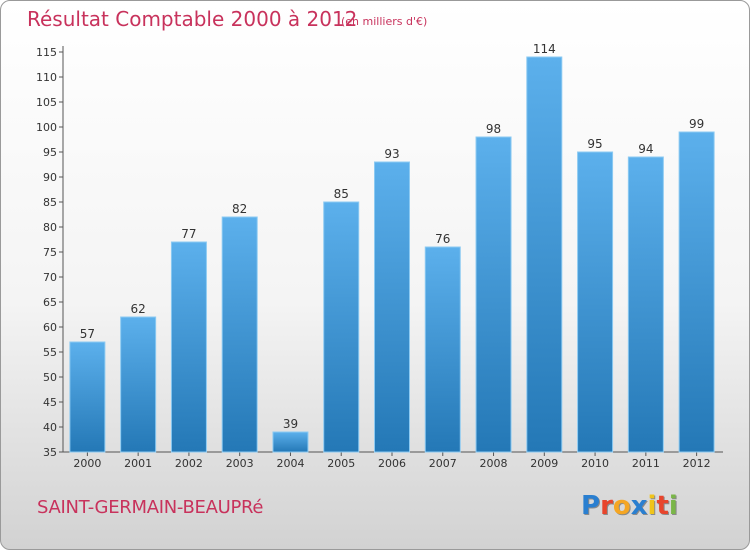 This screenshot has width=750, height=550. What do you see at coordinates (697, 463) in the screenshot?
I see `x-tick-label: 2012` at bounding box center [697, 463].